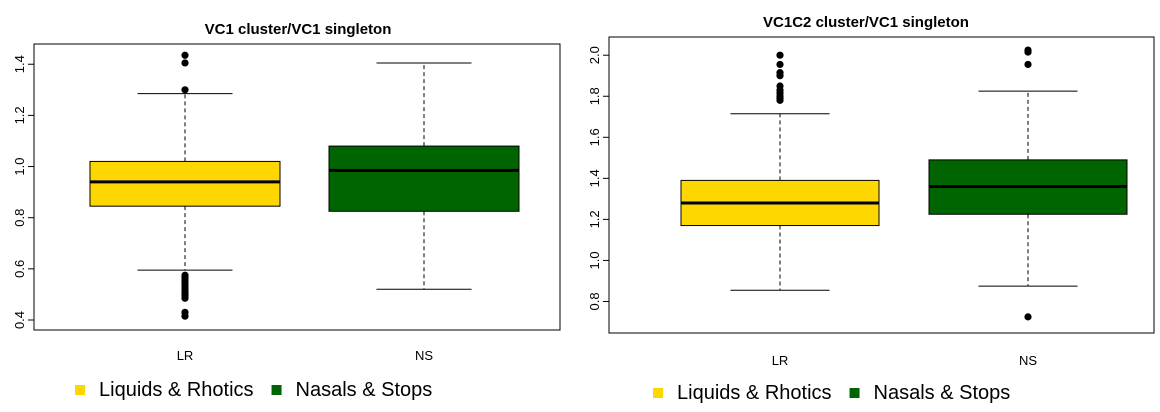 The width and height of the screenshot is (1160, 412). Describe the element at coordinates (594, 96) in the screenshot. I see `y-tick-label: 1.8` at that location.